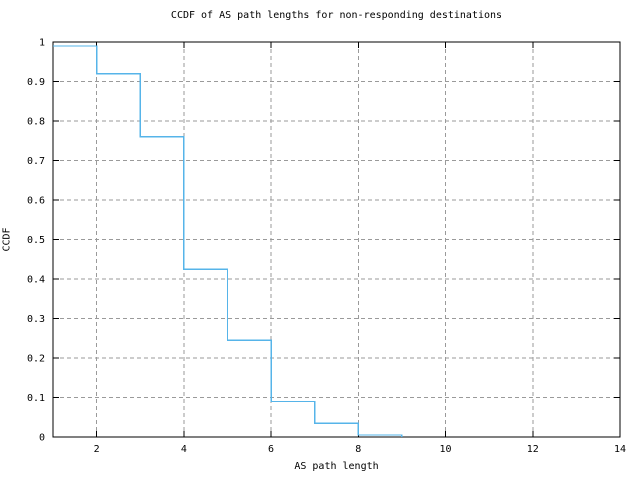 This screenshot has height=480, width=640. What do you see at coordinates (36, 280) in the screenshot?
I see `y-tick-label: 0.4` at bounding box center [36, 280].